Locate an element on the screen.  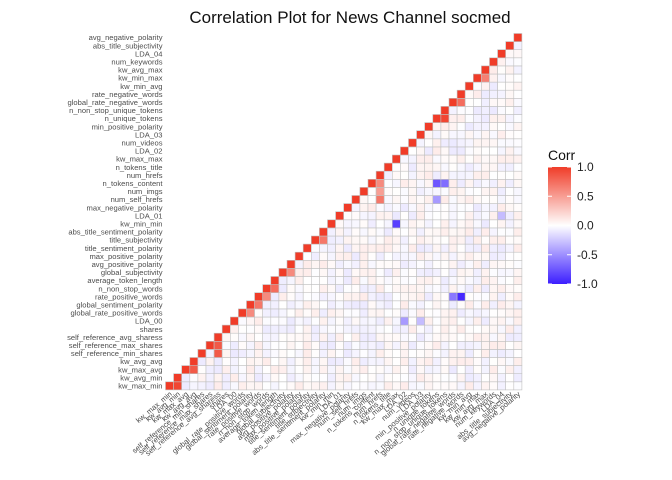
y-tick-label: avg_positive_polarity is located at coordinates (127, 264).